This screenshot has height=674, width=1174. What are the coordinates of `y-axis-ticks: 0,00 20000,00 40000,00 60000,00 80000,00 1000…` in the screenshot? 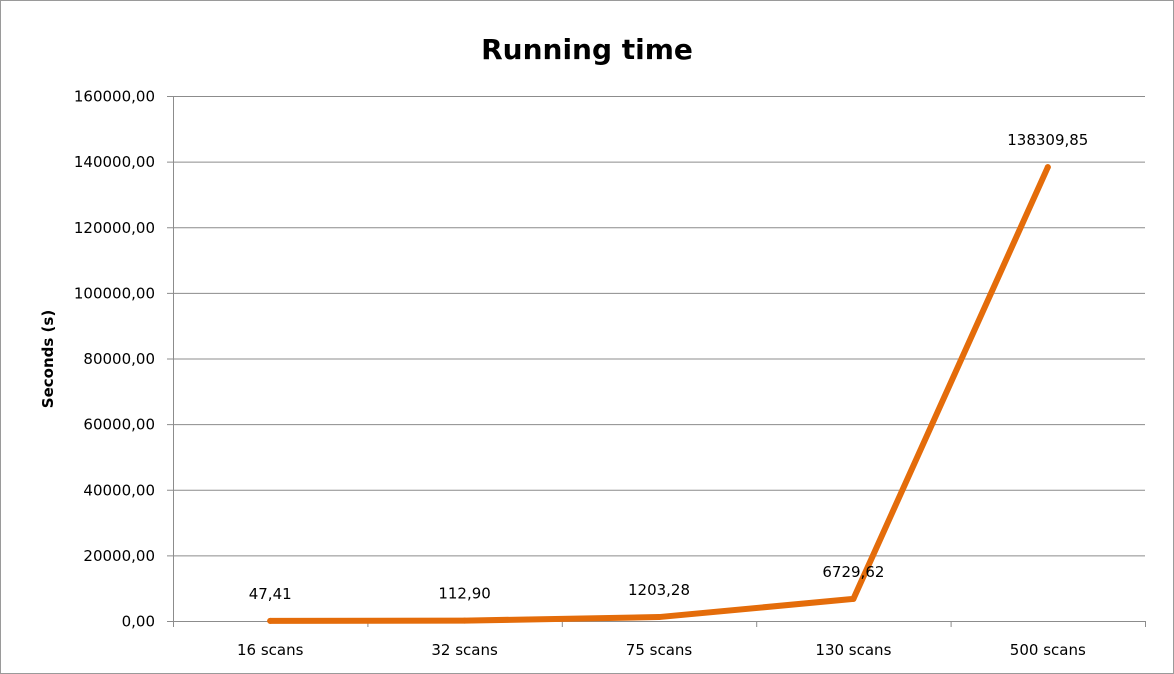 It's located at (114, 359).